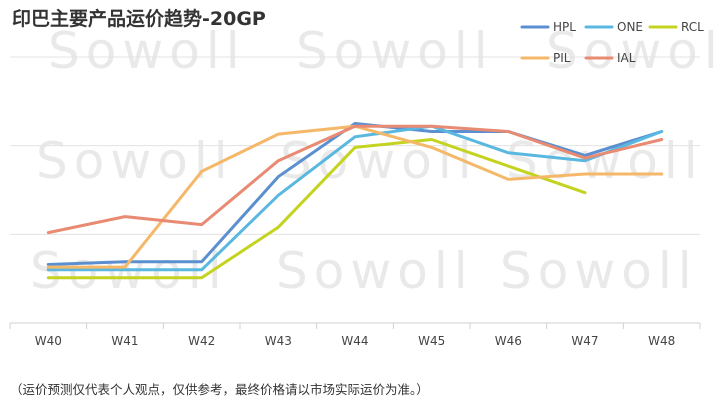 The image size is (719, 416). What do you see at coordinates (610, 58) in the screenshot?
I see `legend-item-ial: IAL` at bounding box center [610, 58].